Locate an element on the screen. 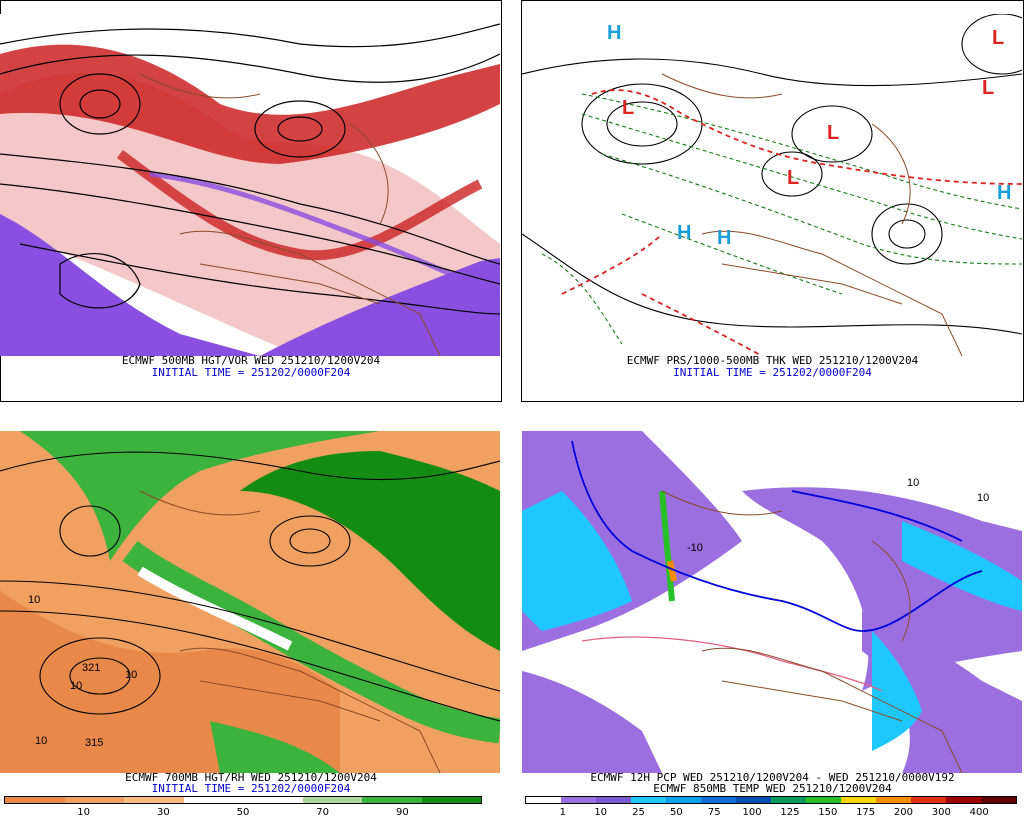 This screenshot has height=819, width=1024. rh-colorbar is located at coordinates (243, 800).